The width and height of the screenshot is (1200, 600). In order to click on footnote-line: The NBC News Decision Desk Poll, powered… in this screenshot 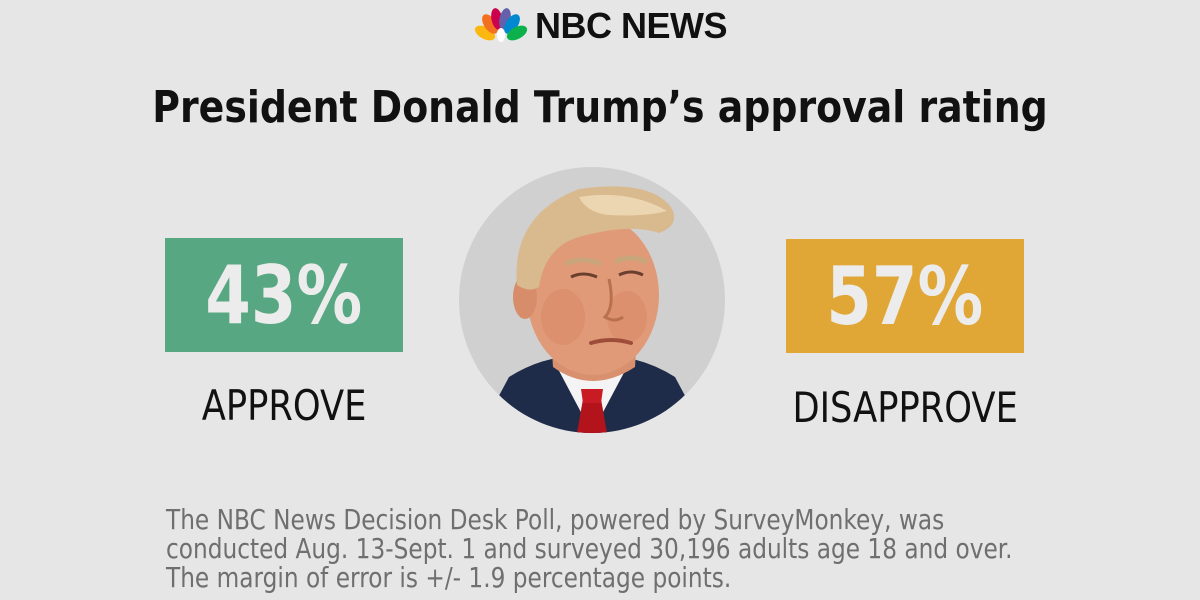, I will do `click(555, 519)`.